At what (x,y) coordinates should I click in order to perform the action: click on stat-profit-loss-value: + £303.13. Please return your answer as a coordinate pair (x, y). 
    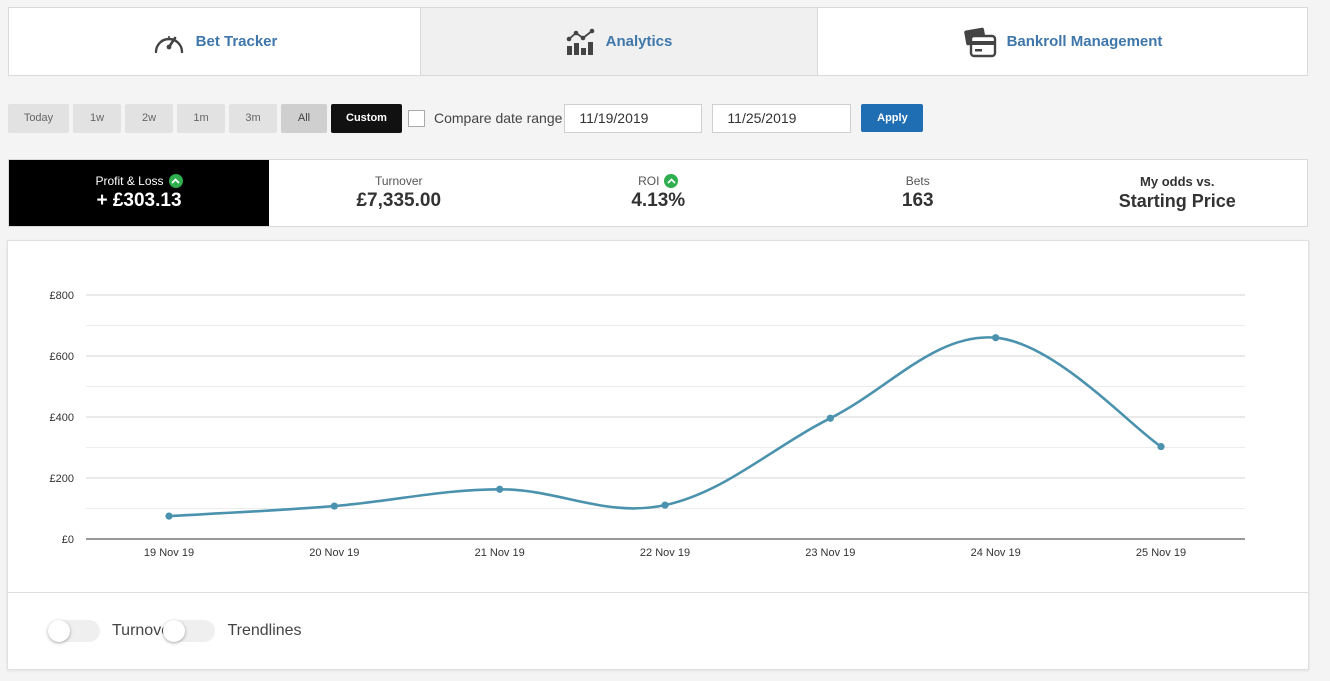
    Looking at the image, I should click on (139, 200).